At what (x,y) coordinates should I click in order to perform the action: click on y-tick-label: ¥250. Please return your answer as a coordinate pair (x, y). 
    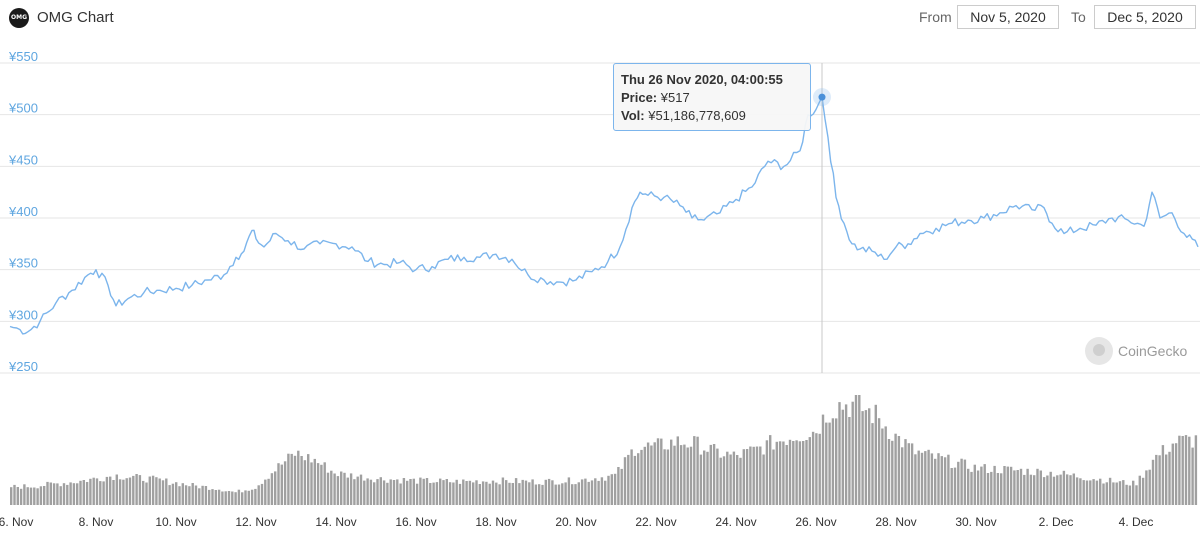
    Looking at the image, I should click on (23, 366).